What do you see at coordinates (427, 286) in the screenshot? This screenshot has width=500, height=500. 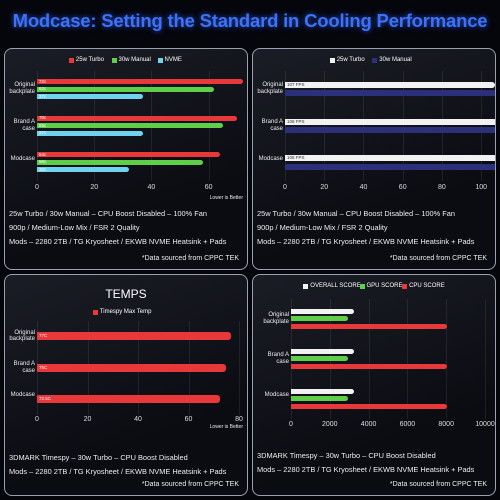 I see `legend-label: CPU SCORE` at bounding box center [427, 286].